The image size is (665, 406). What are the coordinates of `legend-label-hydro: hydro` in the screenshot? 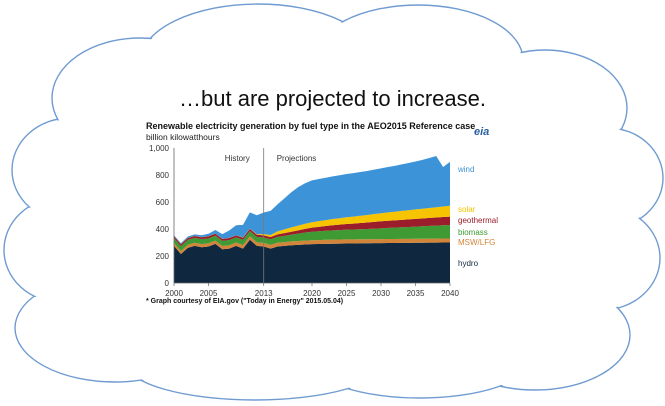 It's located at (468, 263).